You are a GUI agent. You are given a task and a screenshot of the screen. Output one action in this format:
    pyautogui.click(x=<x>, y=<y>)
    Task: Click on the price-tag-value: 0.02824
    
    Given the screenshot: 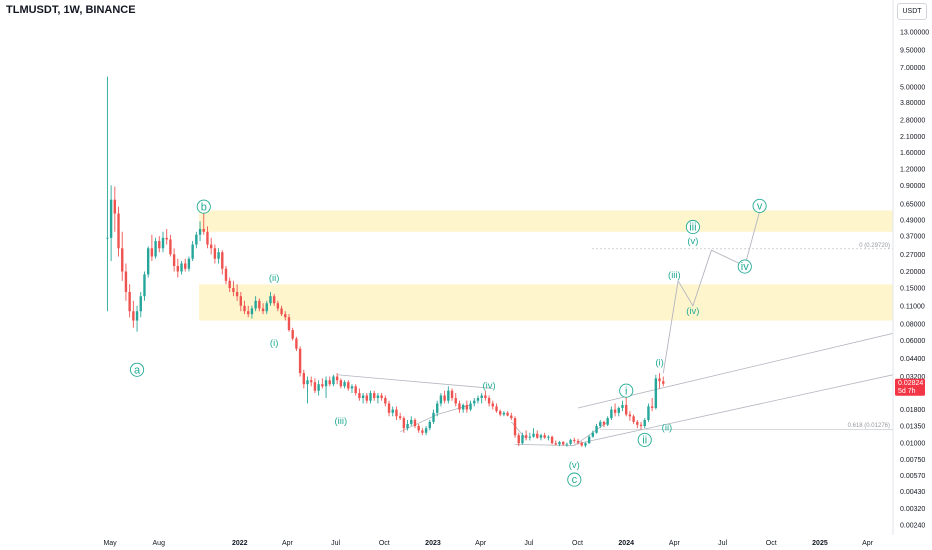 What is the action you would take?
    pyautogui.click(x=910, y=383)
    